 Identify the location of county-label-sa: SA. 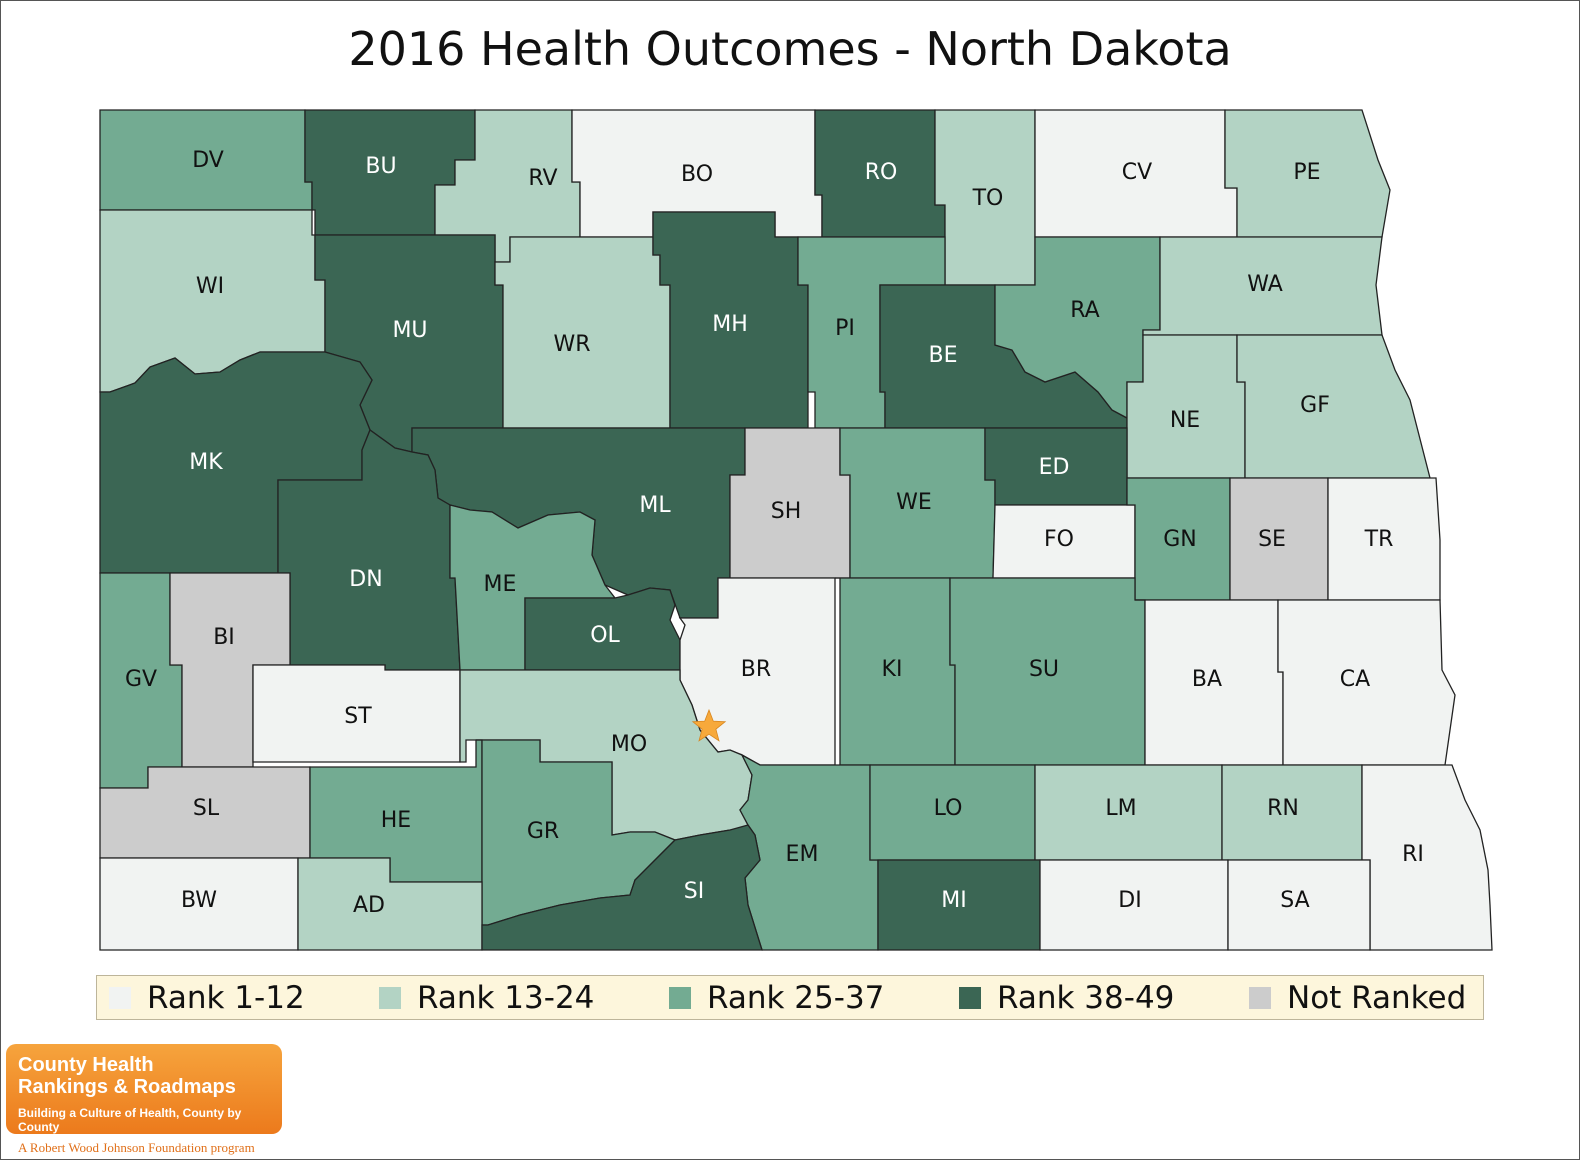
(1294, 900).